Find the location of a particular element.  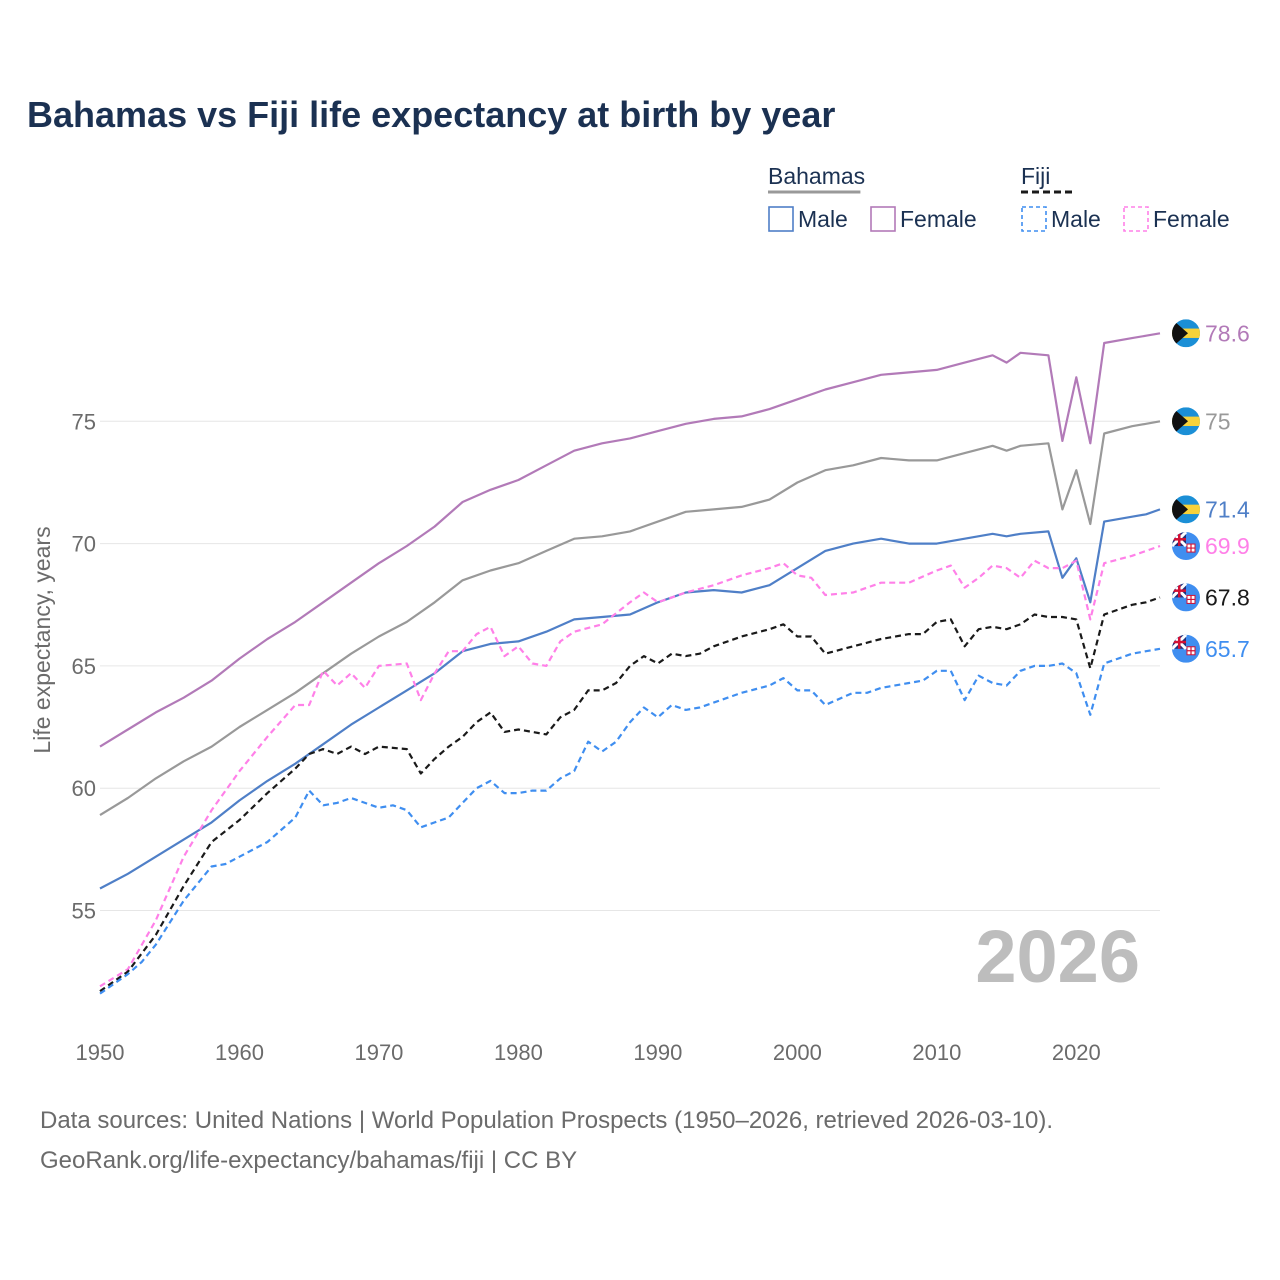

y-tick-label: 75 is located at coordinates (84, 421).